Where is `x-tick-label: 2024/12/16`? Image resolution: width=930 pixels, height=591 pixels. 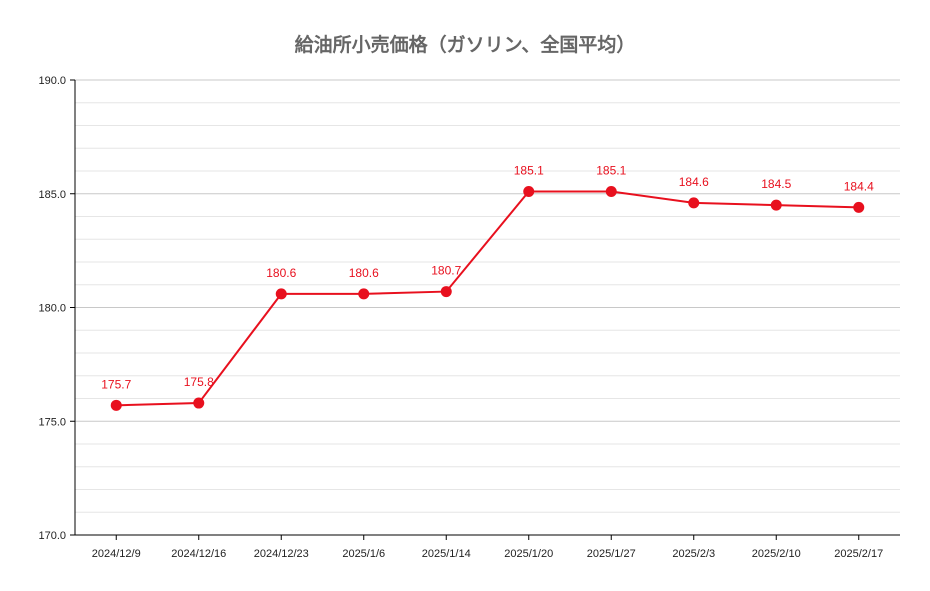
x-tick-label: 2024/12/16 is located at coordinates (198, 554).